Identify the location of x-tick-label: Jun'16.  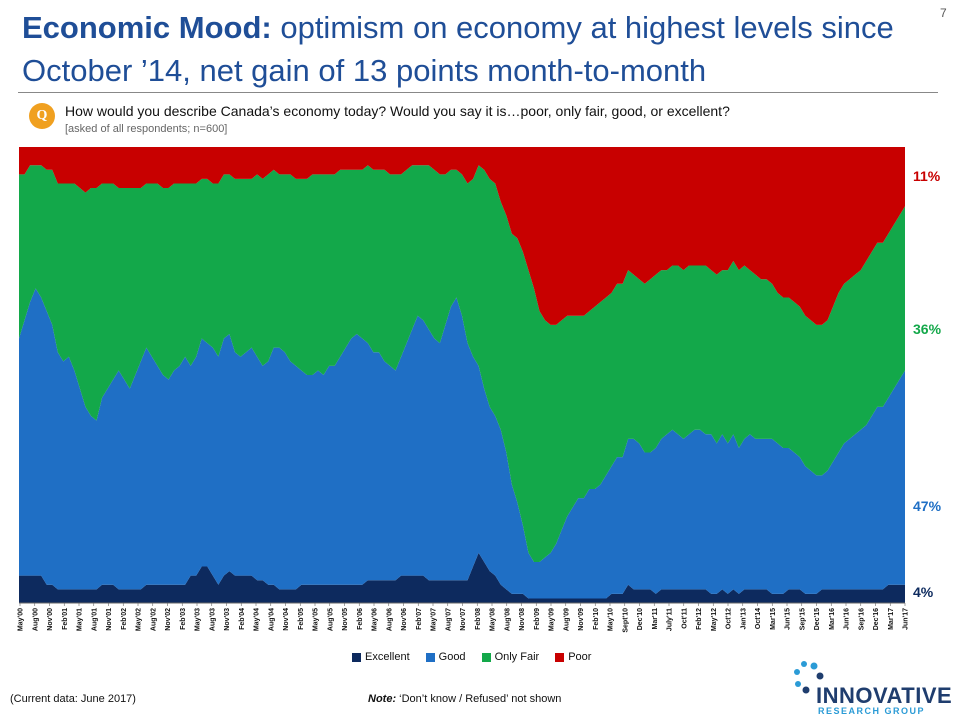
(847, 619).